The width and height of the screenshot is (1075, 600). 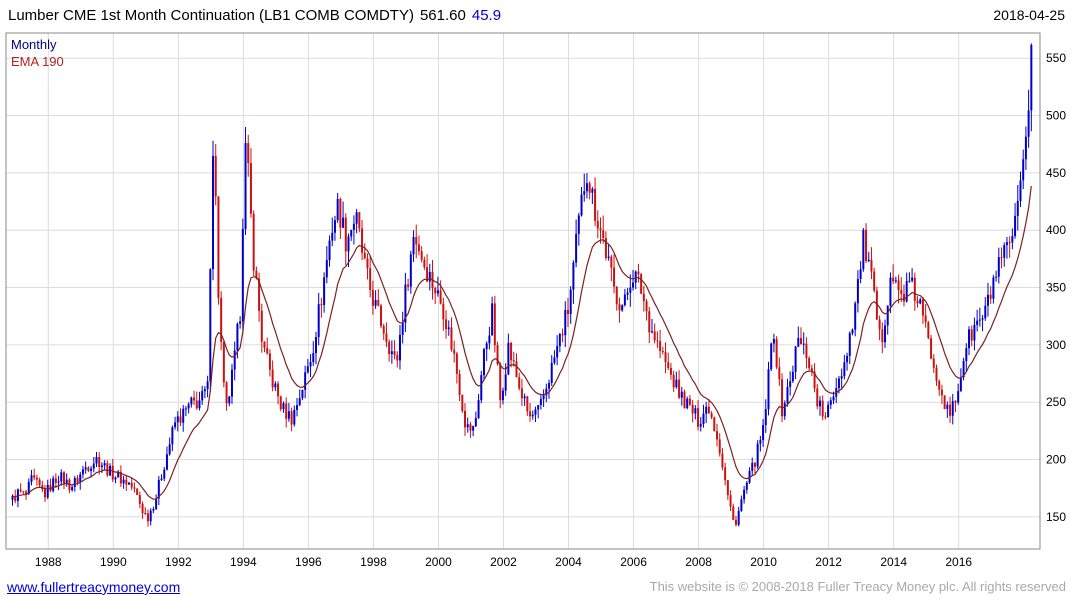 What do you see at coordinates (1056, 58) in the screenshot?
I see `svg-text: 550` at bounding box center [1056, 58].